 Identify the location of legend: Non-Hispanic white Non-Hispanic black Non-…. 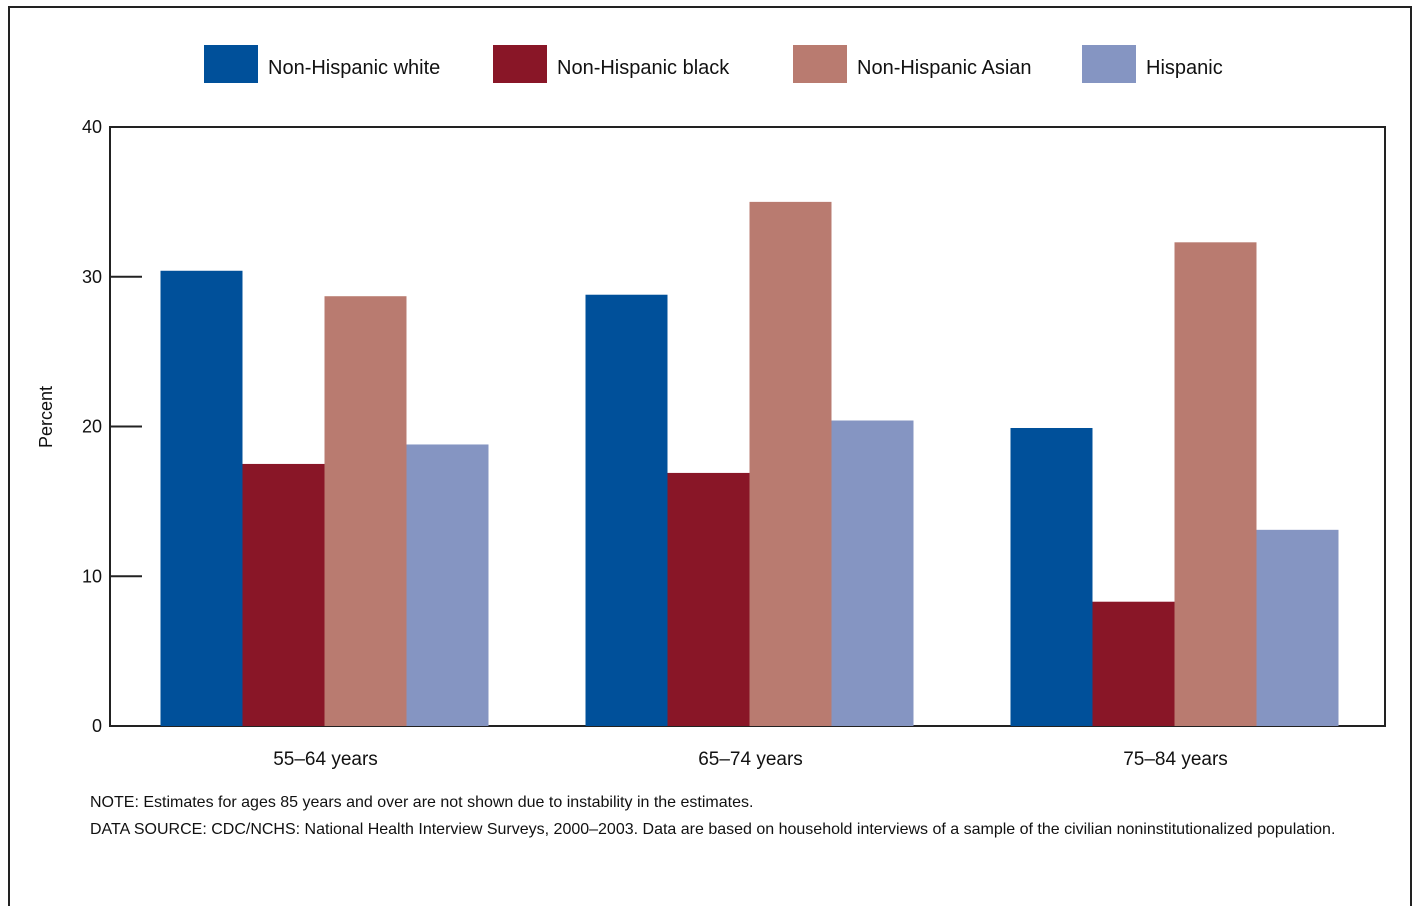
(713, 64).